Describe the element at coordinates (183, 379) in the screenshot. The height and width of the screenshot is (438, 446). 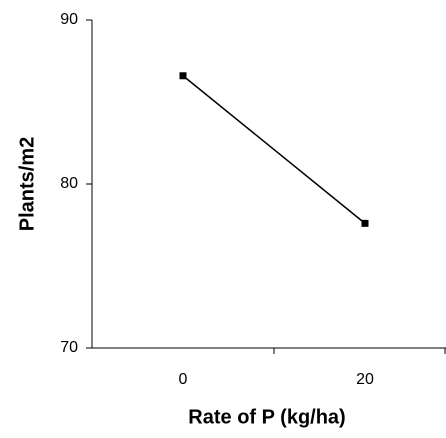
I see `x-tick-label: 0` at that location.